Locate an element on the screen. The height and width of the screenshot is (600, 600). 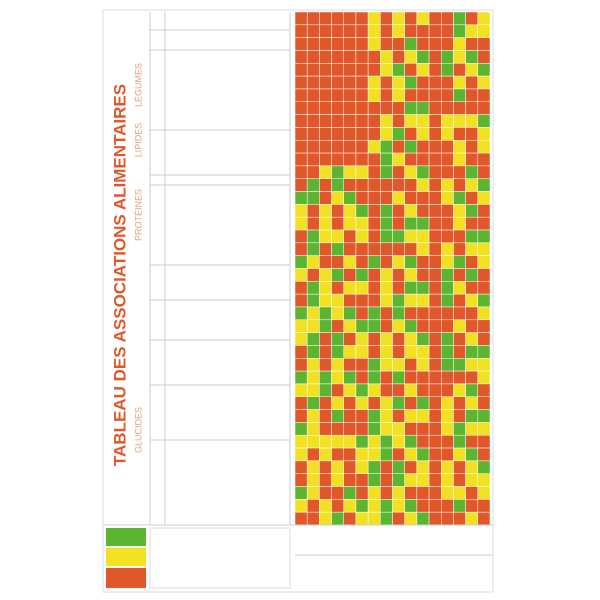
legend is located at coordinates (198, 558).